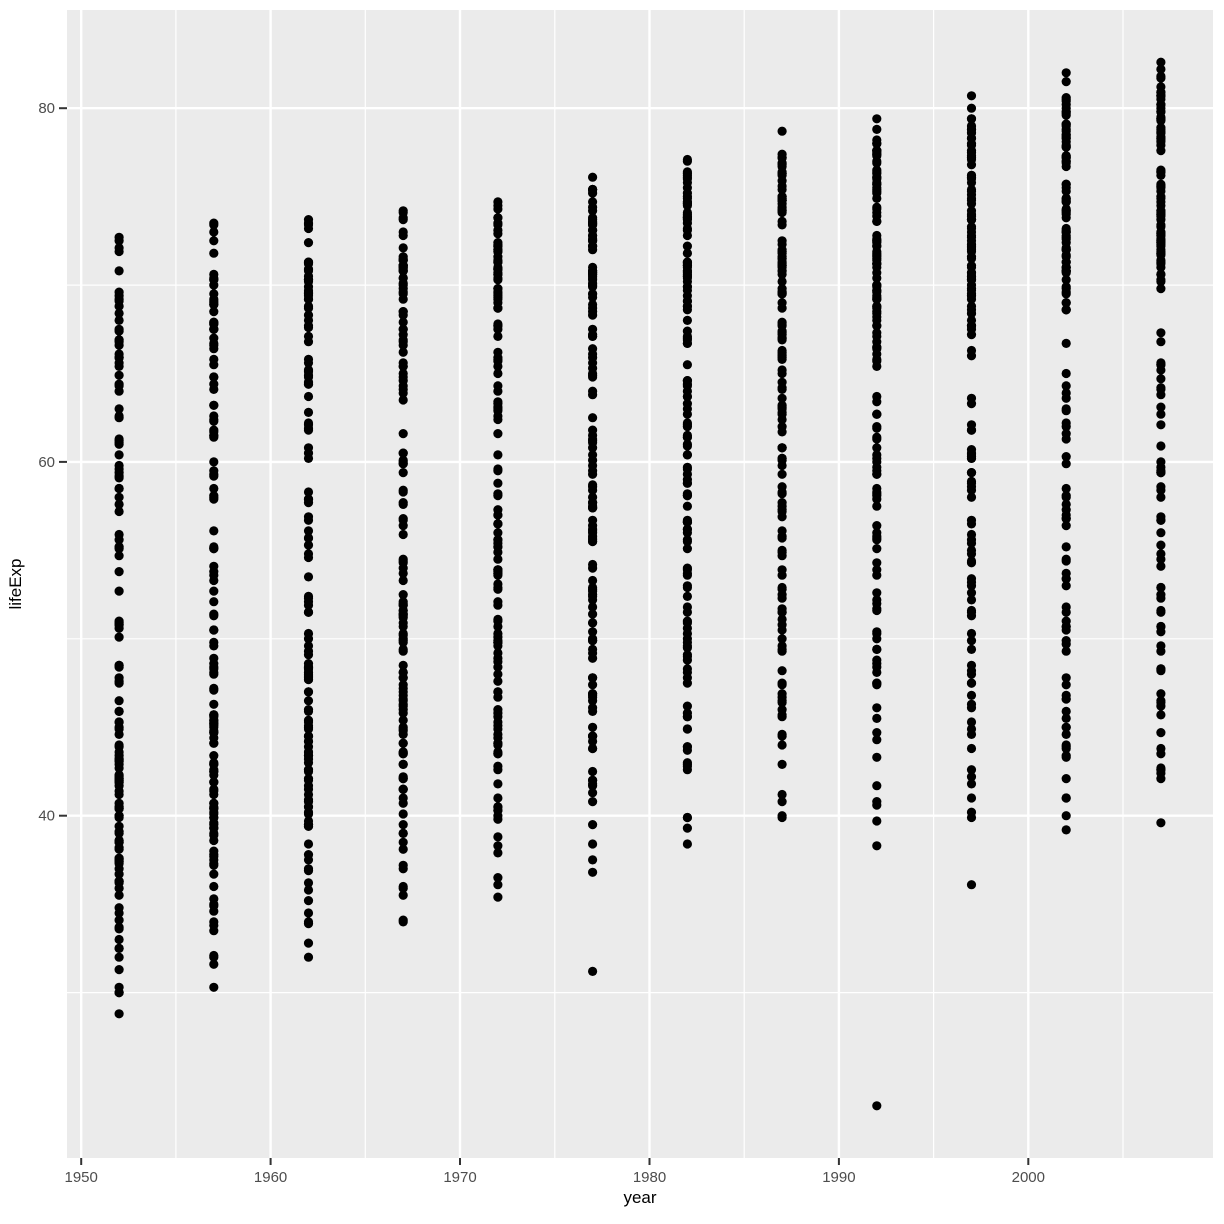 This screenshot has height=1224, width=1224. Describe the element at coordinates (1028, 1177) in the screenshot. I see `x-tick-label: 2000` at that location.